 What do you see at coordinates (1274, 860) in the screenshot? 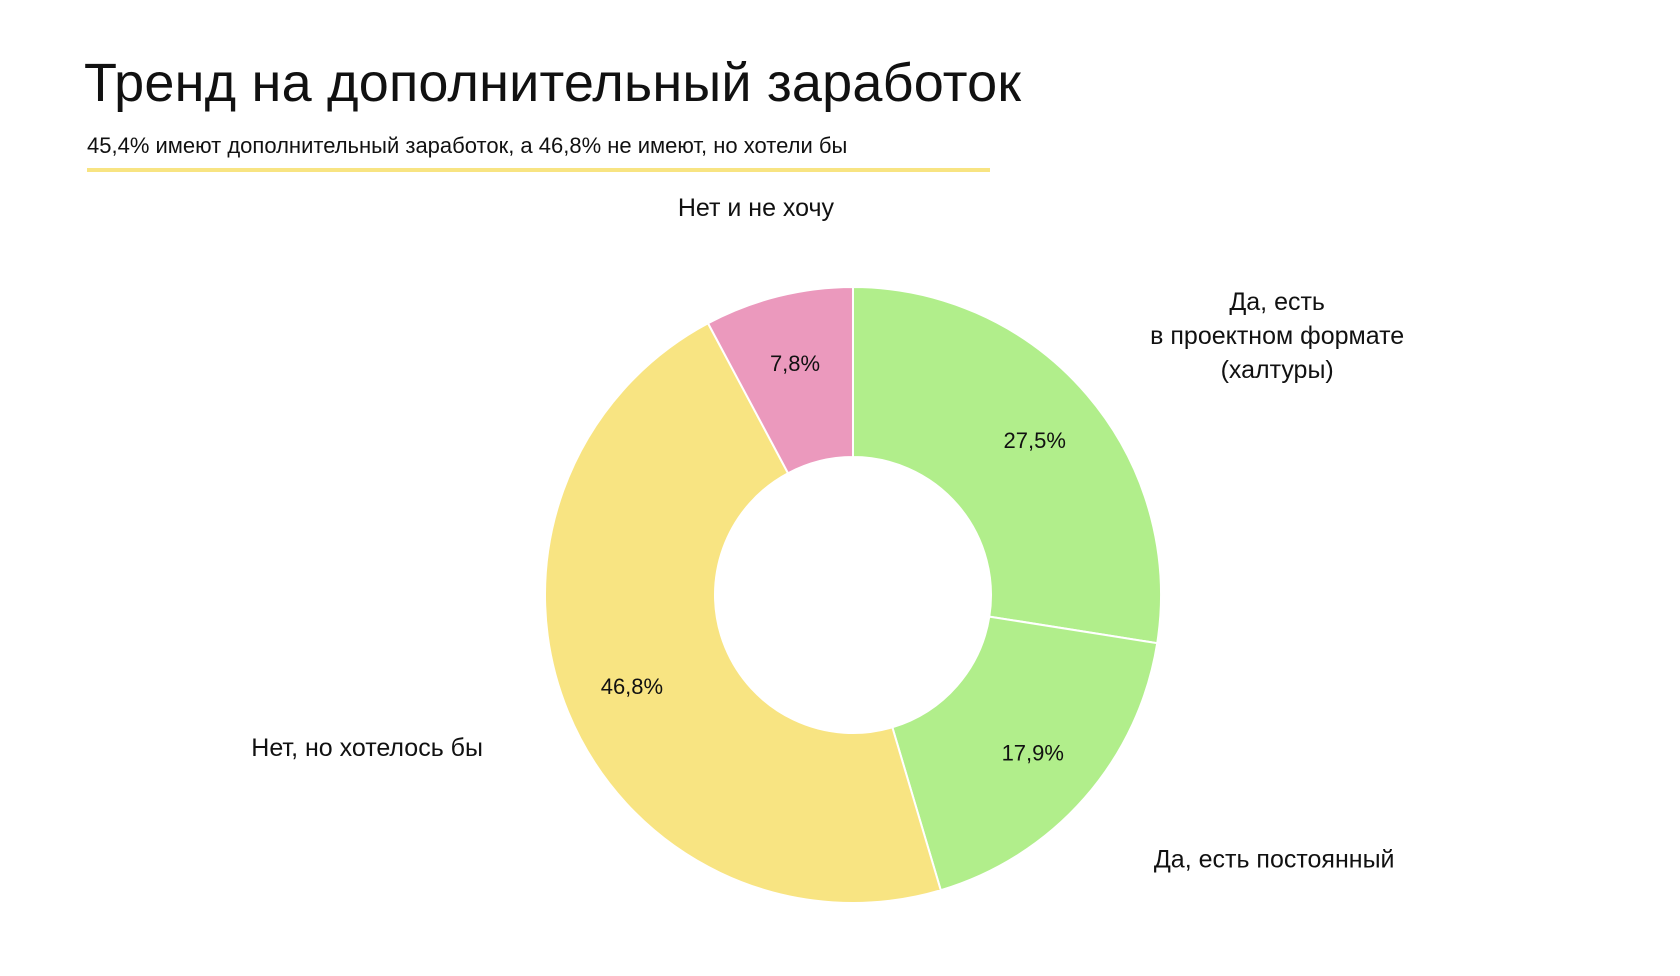
I see `slice-category-label-2: Да, есть постоянный` at bounding box center [1274, 860].